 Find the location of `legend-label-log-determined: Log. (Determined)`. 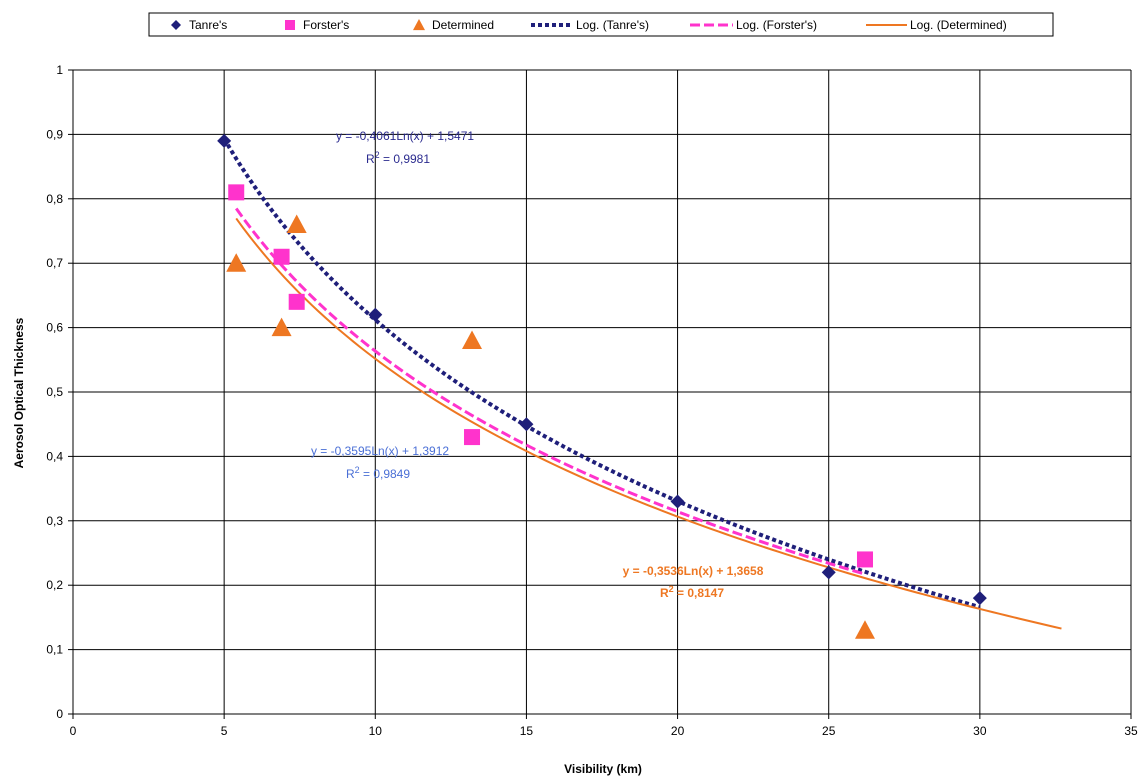

legend-label-log-determined: Log. (Determined) is located at coordinates (958, 25).